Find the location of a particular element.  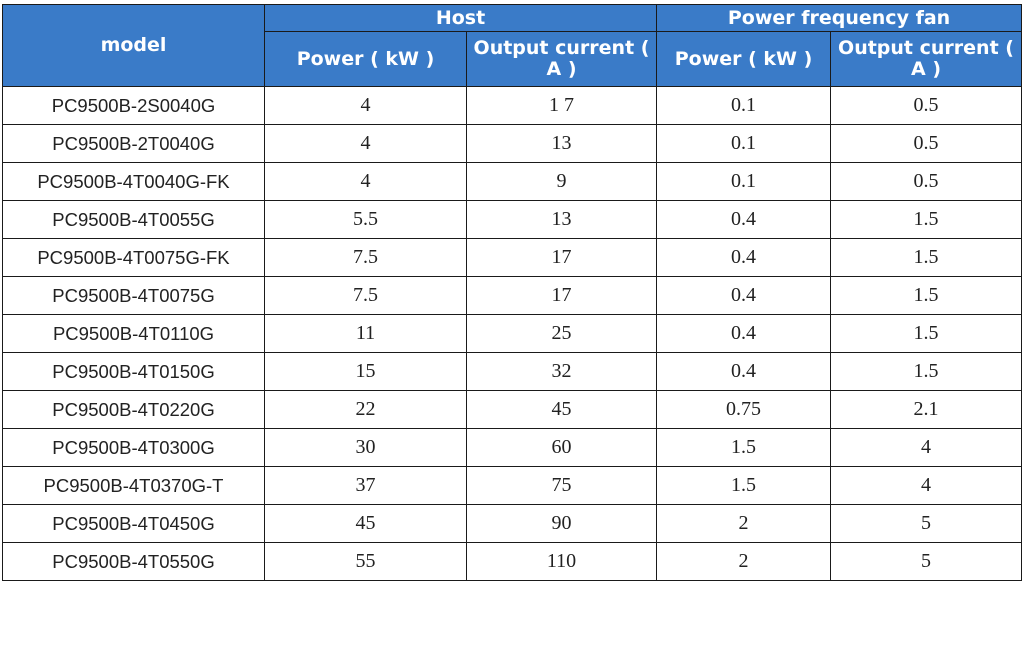

table-row: PC9500B-4T0110G 11 25 0.4 1.5 is located at coordinates (512, 333).